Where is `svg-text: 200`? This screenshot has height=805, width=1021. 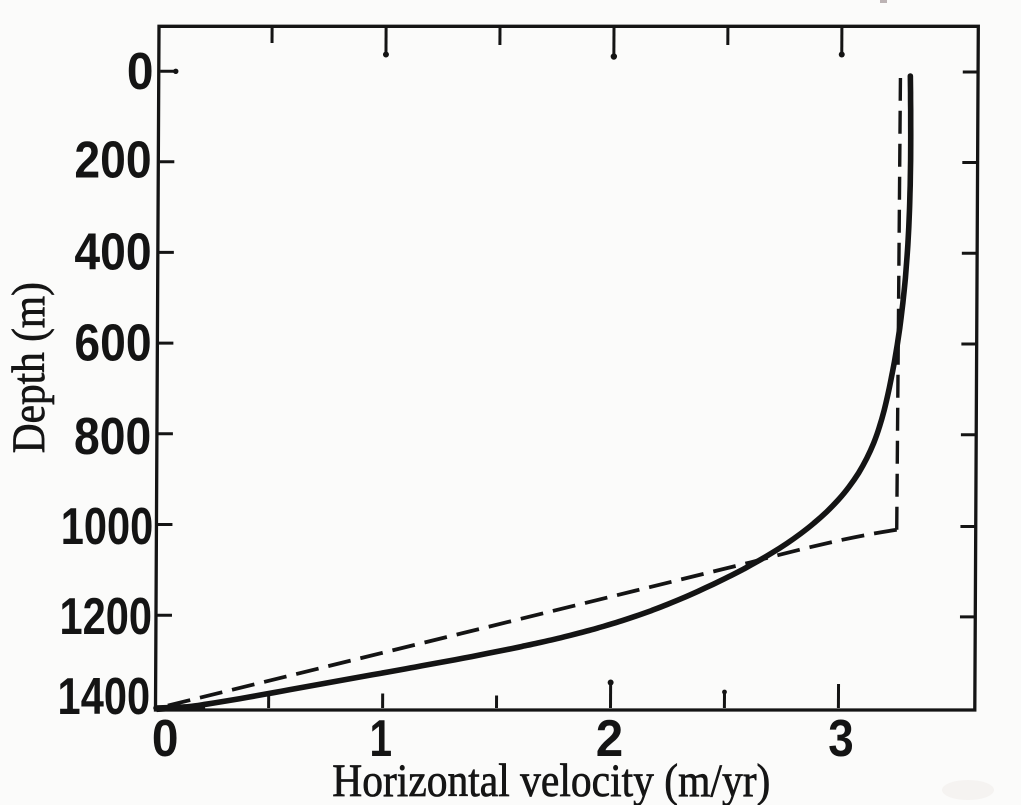 svg-text: 200 is located at coordinates (112, 160).